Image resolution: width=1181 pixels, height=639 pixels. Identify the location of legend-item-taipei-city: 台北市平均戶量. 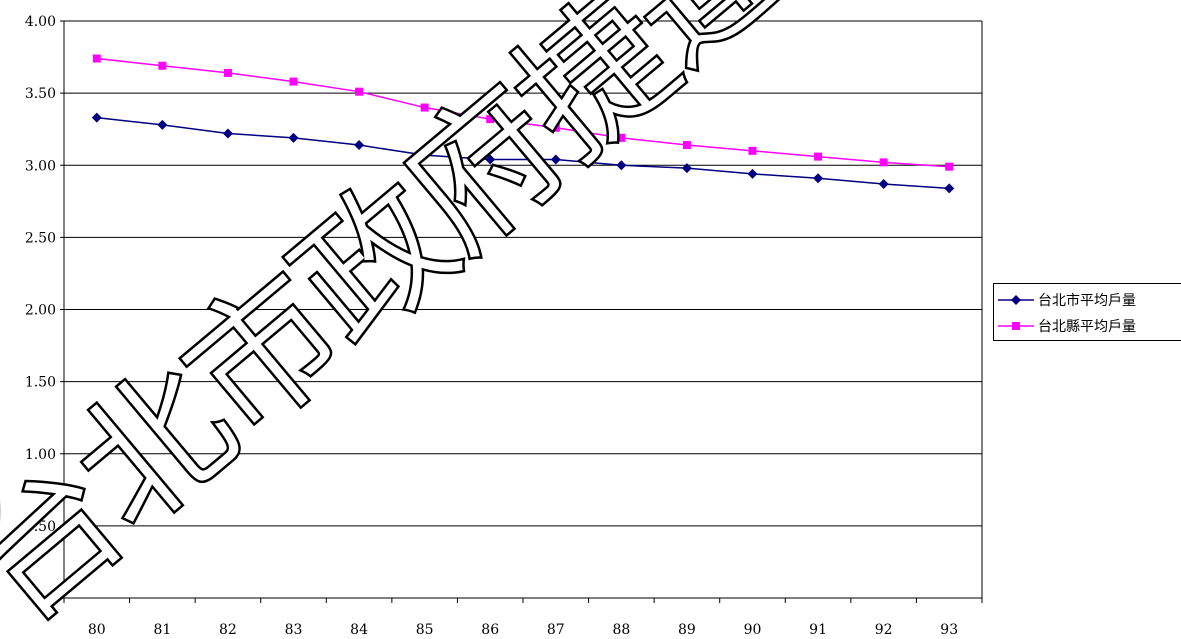
(1067, 300).